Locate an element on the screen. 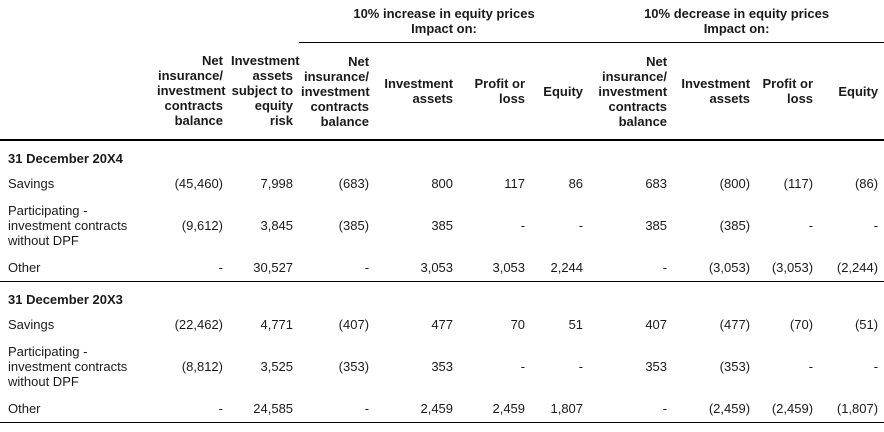 The height and width of the screenshot is (432, 884). cell: (2,244) is located at coordinates (851, 268).